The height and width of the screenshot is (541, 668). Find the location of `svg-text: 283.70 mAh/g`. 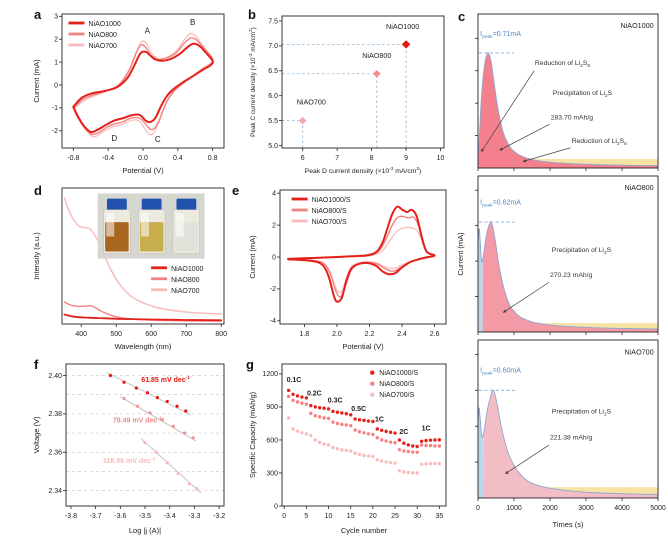

svg-text: 283.70 mAh/g is located at coordinates (572, 117).